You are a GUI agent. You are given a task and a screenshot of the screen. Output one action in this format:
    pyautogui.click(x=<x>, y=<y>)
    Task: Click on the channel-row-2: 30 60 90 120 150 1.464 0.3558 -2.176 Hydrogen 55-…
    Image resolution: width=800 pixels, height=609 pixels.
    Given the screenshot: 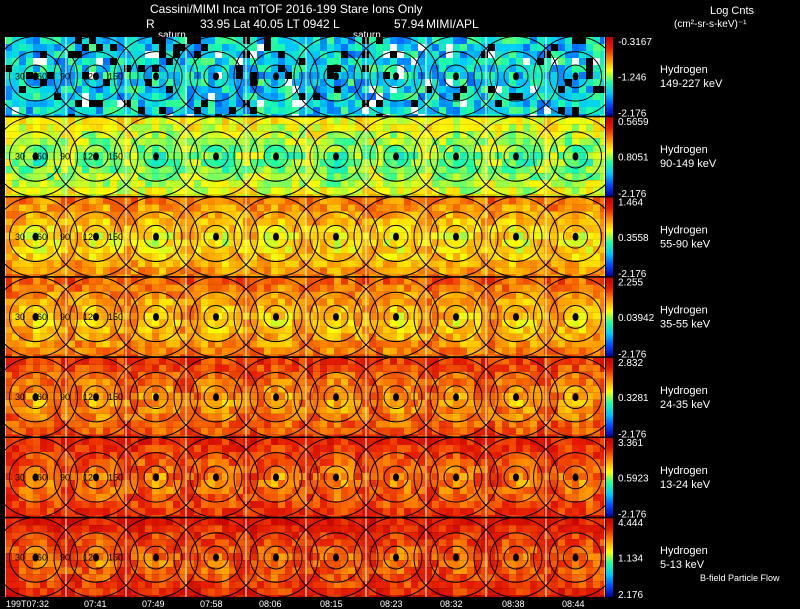 What is the action you would take?
    pyautogui.click(x=358, y=238)
    